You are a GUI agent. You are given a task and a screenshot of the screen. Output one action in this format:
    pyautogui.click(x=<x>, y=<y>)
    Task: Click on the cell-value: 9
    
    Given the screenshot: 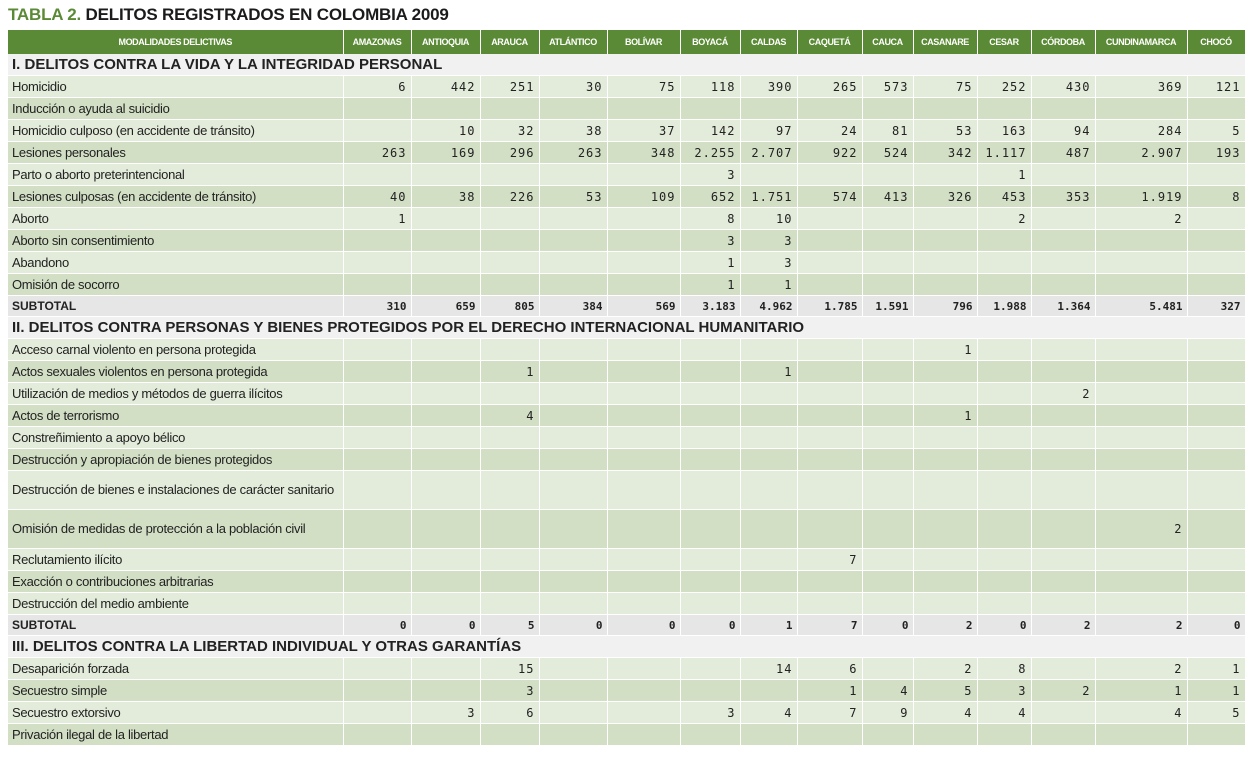 What is the action you would take?
    pyautogui.click(x=888, y=712)
    